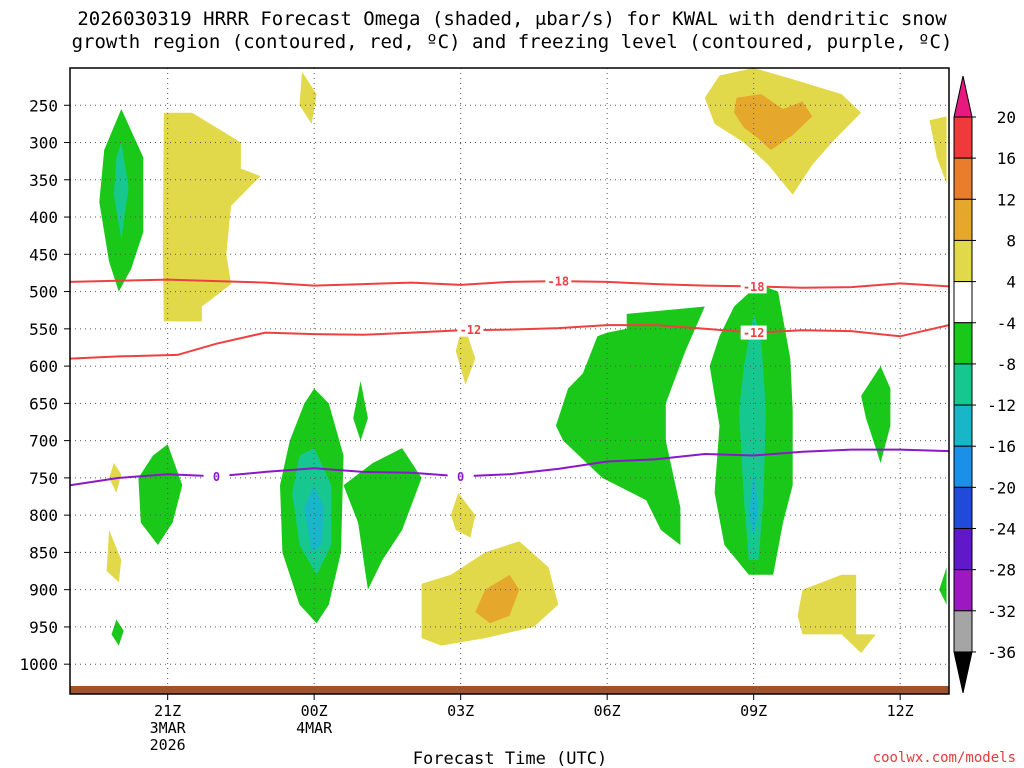  What do you see at coordinates (167, 711) in the screenshot?
I see `x-tick-label-21z: 21Z` at bounding box center [167, 711].